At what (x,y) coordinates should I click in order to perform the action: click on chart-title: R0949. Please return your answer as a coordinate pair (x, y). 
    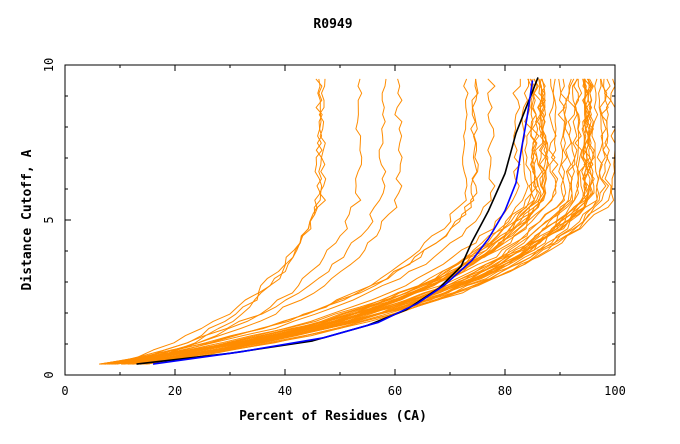
    Looking at the image, I should click on (332, 24).